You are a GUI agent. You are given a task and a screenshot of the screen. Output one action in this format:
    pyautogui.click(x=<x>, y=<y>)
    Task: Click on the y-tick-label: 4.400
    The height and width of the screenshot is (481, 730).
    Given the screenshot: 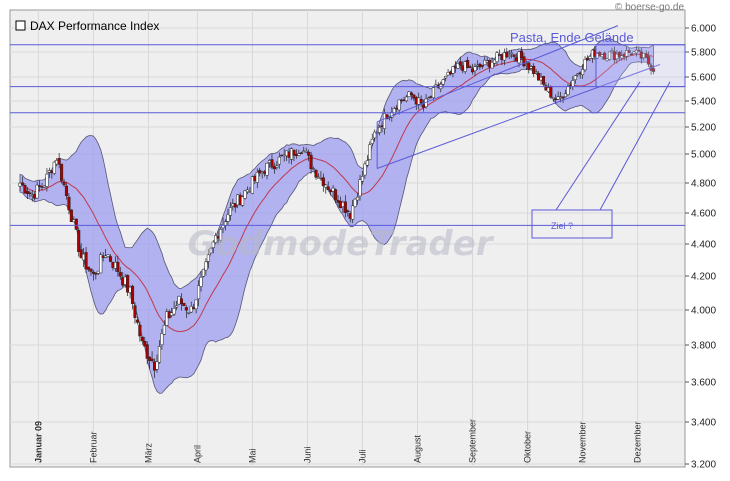 What is the action you would take?
    pyautogui.click(x=703, y=245)
    